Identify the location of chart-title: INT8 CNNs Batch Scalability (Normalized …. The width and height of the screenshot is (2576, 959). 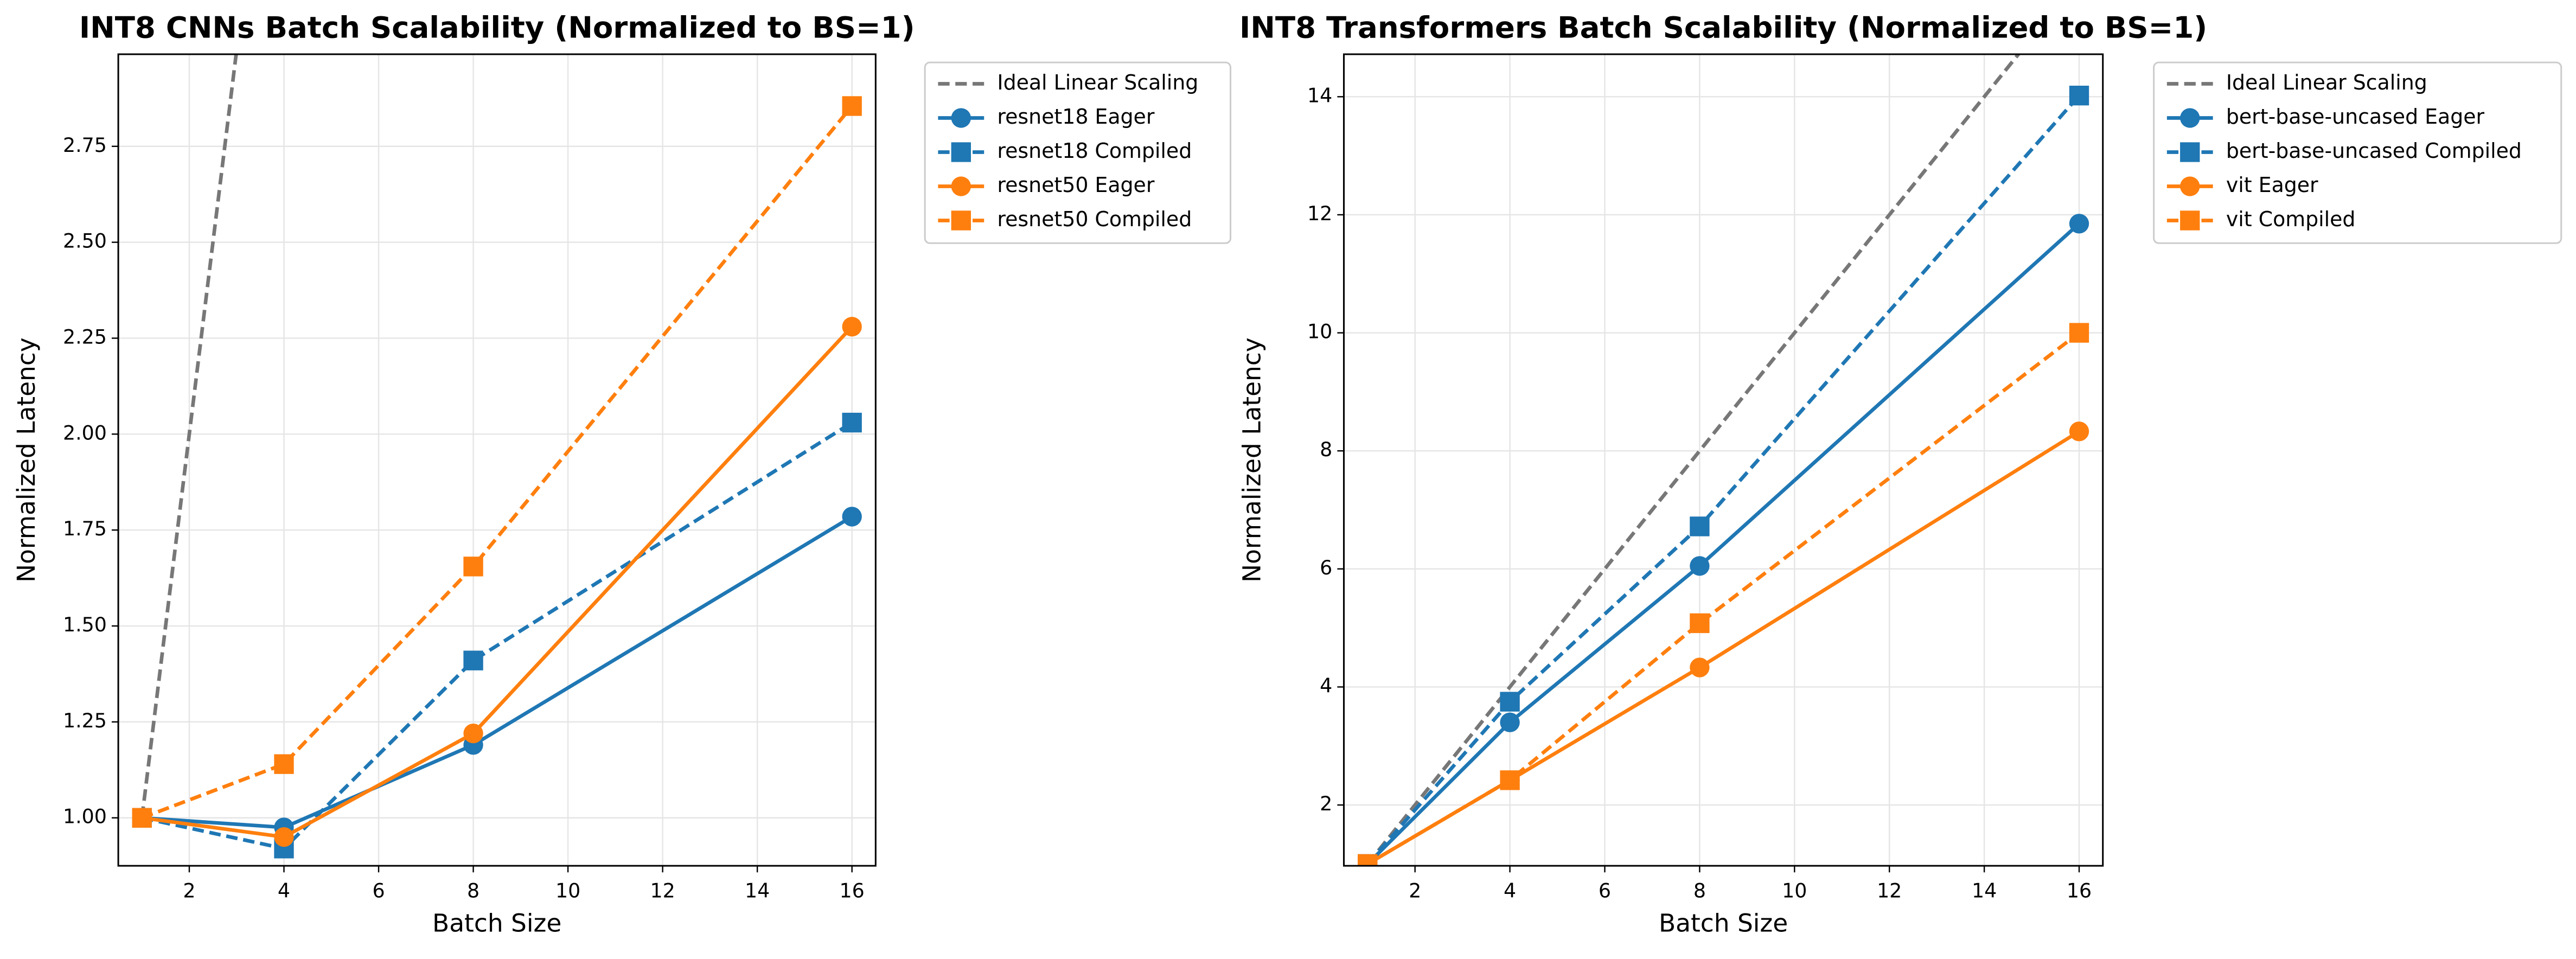
(497, 27).